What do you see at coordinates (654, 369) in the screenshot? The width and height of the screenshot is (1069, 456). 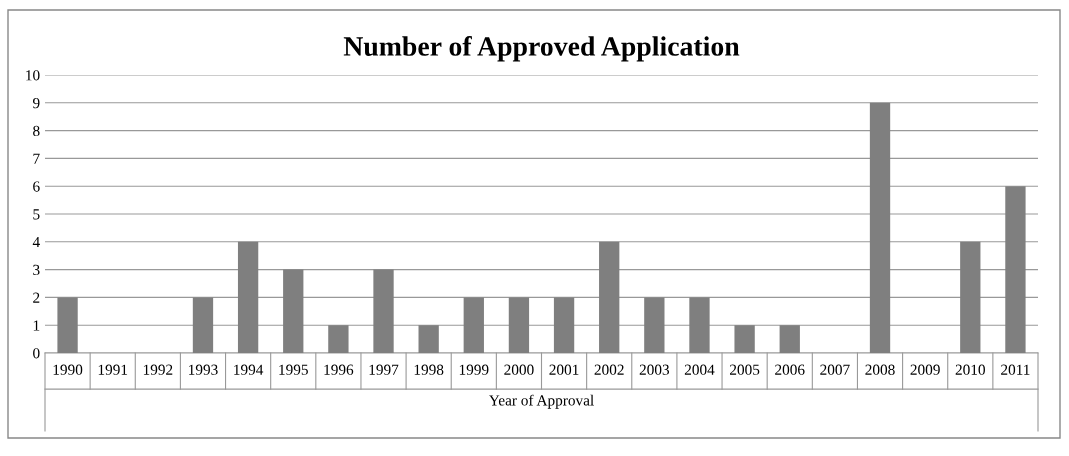 I see `x-tick-label: 2003` at bounding box center [654, 369].